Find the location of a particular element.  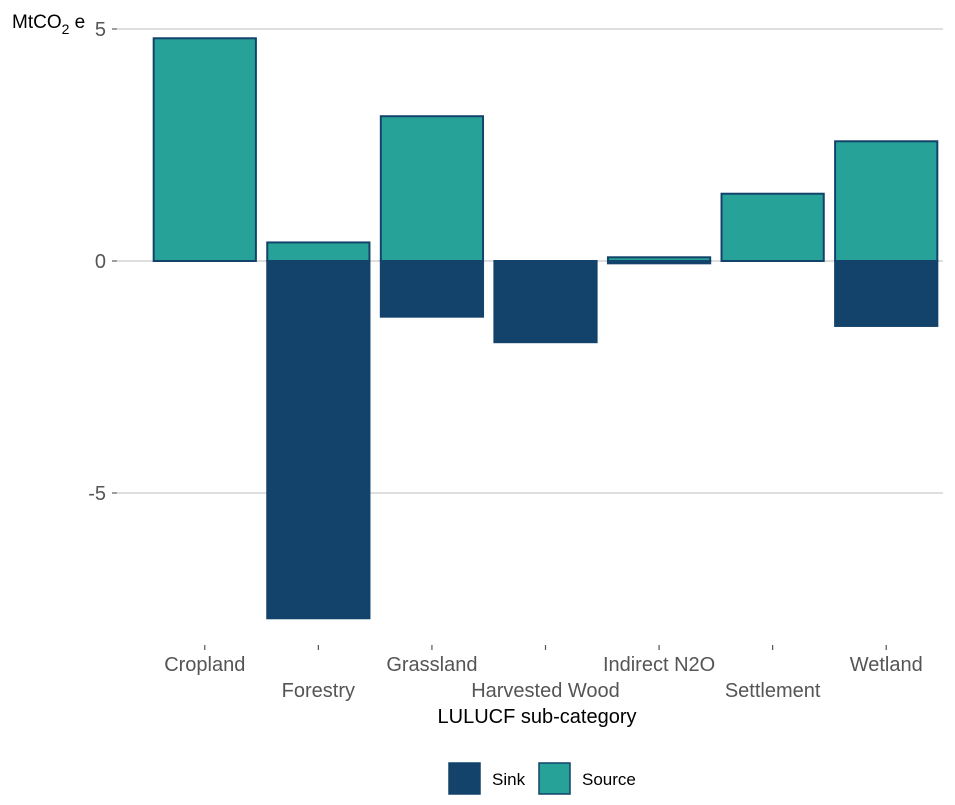

y-axis: 5 0 -5 is located at coordinates (102, 262).